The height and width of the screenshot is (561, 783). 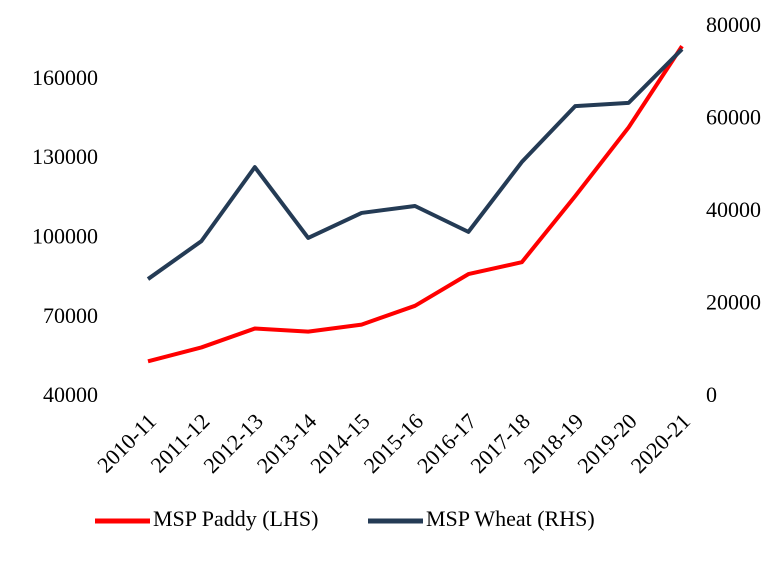 I want to click on y2-tick-label: 20000, so click(x=733, y=302).